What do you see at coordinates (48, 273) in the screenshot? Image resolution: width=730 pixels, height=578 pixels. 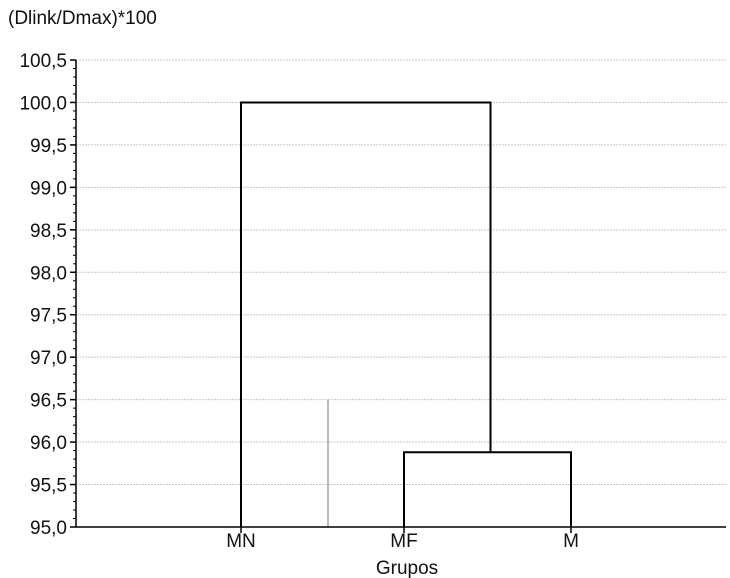 I see `y-tick-label: 98,0` at bounding box center [48, 273].